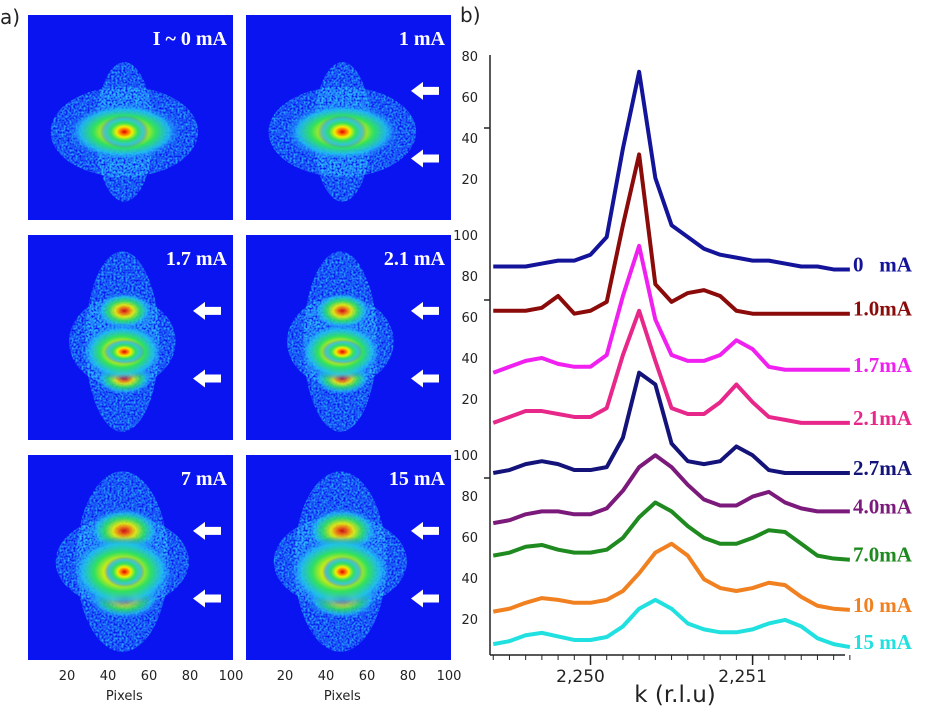 Image resolution: width=939 pixels, height=712 pixels. I want to click on detector-image: 1.7 mA, so click(130, 337).